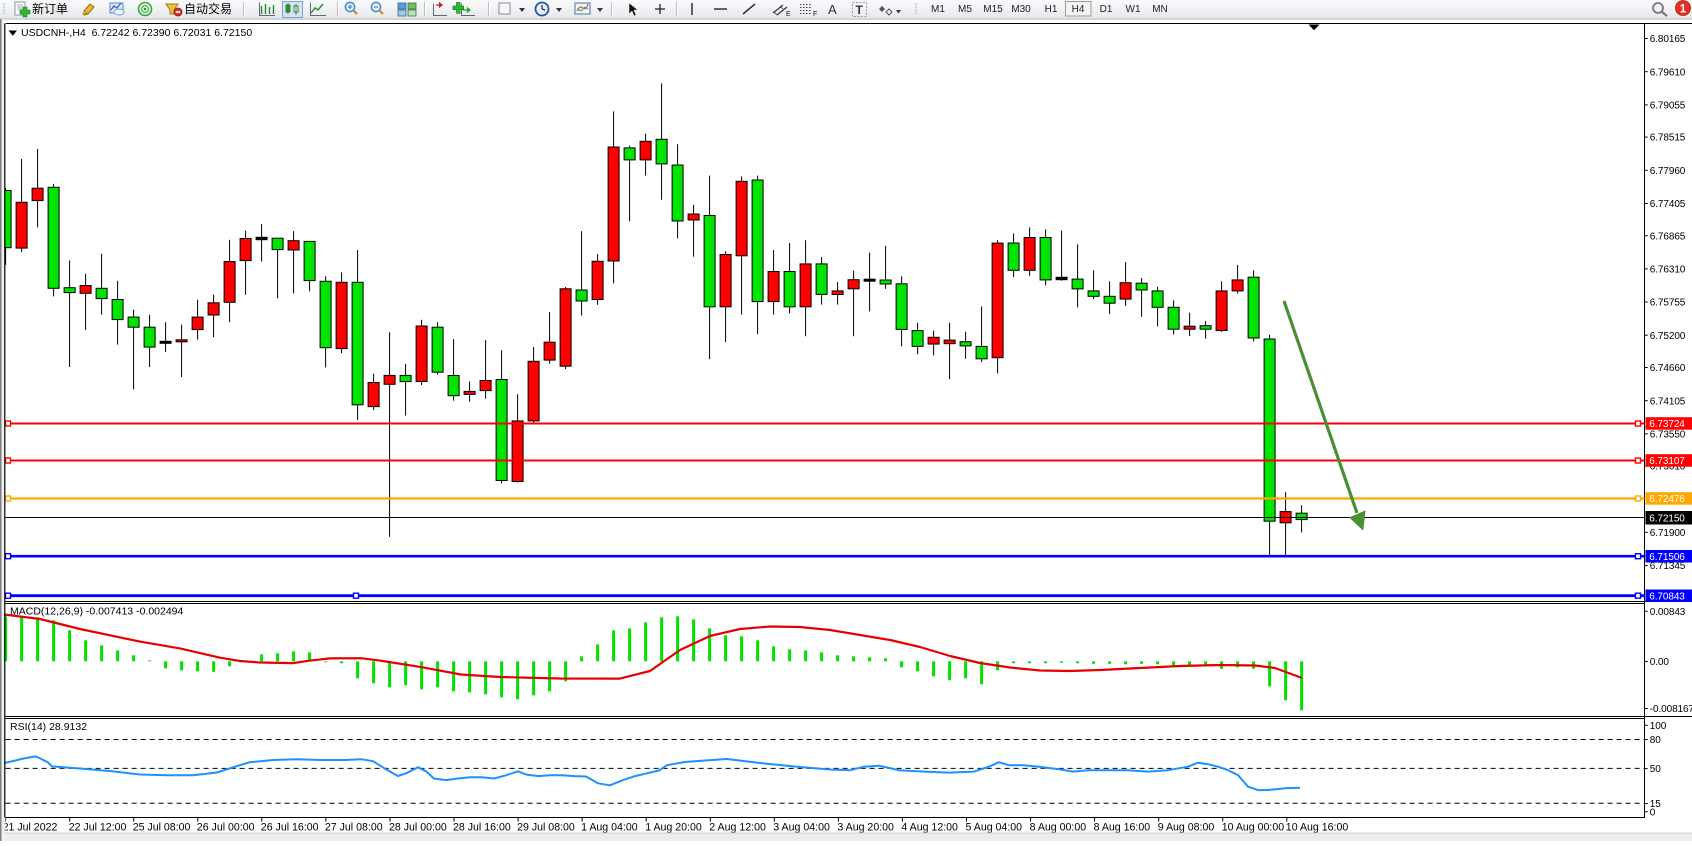 The height and width of the screenshot is (846, 1692). What do you see at coordinates (1667, 557) in the screenshot?
I see `svg-text: 6.71506` at bounding box center [1667, 557].